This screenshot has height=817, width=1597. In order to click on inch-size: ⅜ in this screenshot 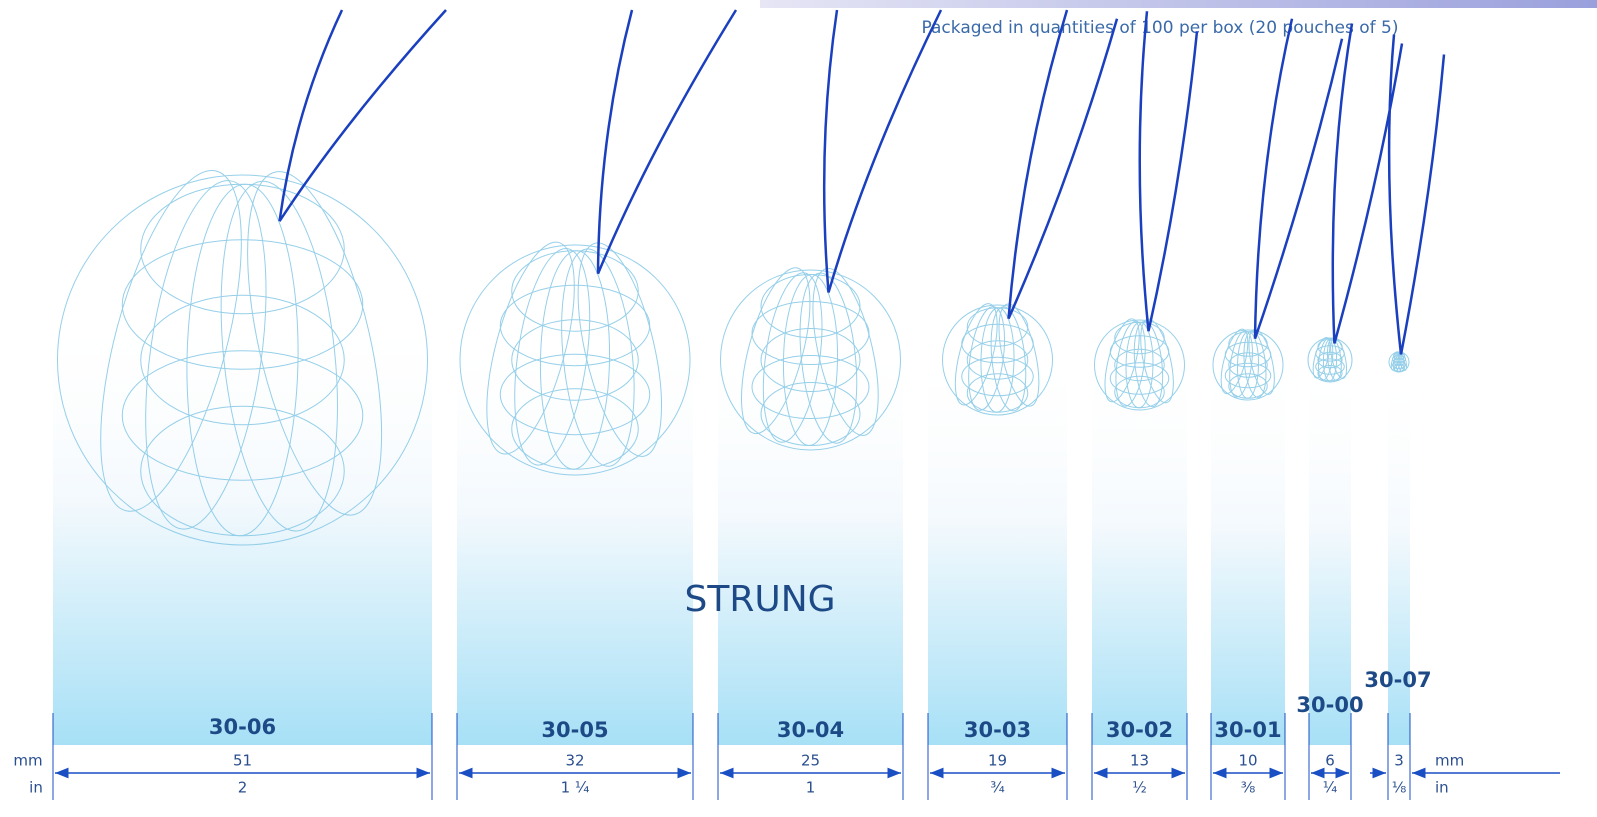, I will do `click(1248, 788)`.